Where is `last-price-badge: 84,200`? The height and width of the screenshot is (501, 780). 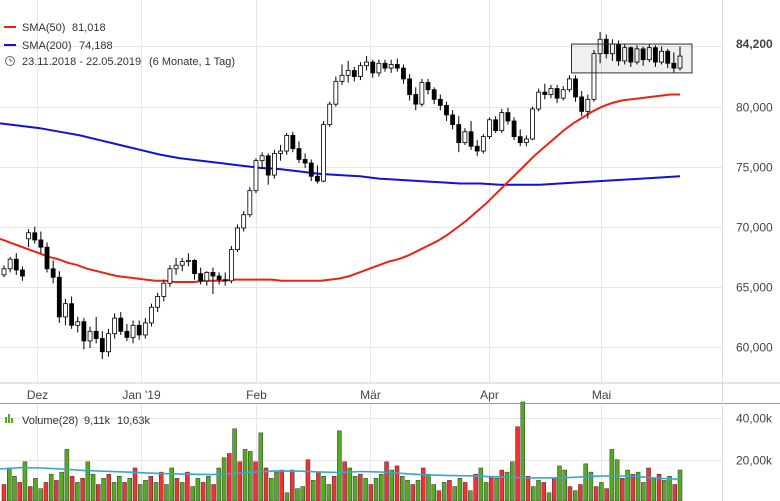 last-price-badge: 84,200 is located at coordinates (751, 44).